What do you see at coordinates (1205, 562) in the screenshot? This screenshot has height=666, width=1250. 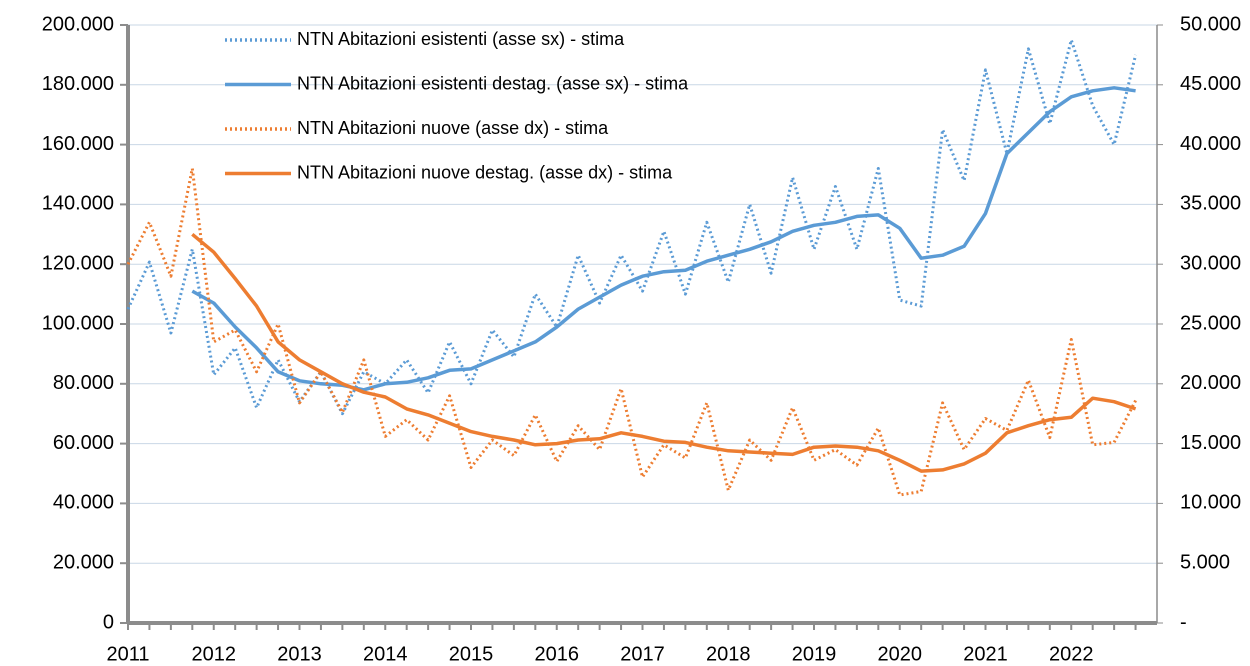 I see `y2-tick-label: 5.000` at bounding box center [1205, 562].